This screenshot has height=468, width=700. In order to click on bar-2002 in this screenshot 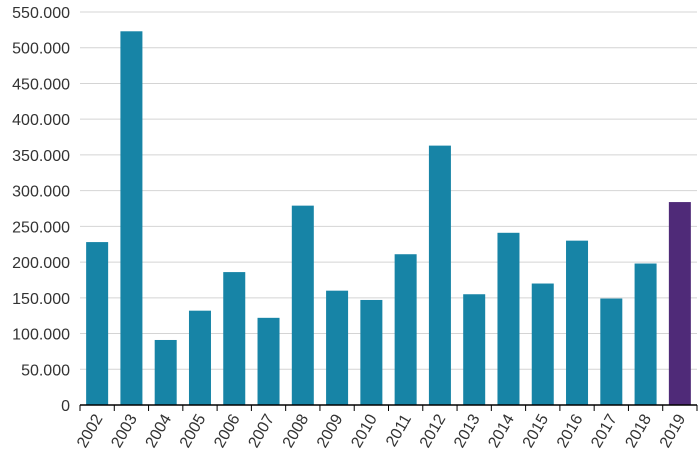, I will do `click(97, 323)`.